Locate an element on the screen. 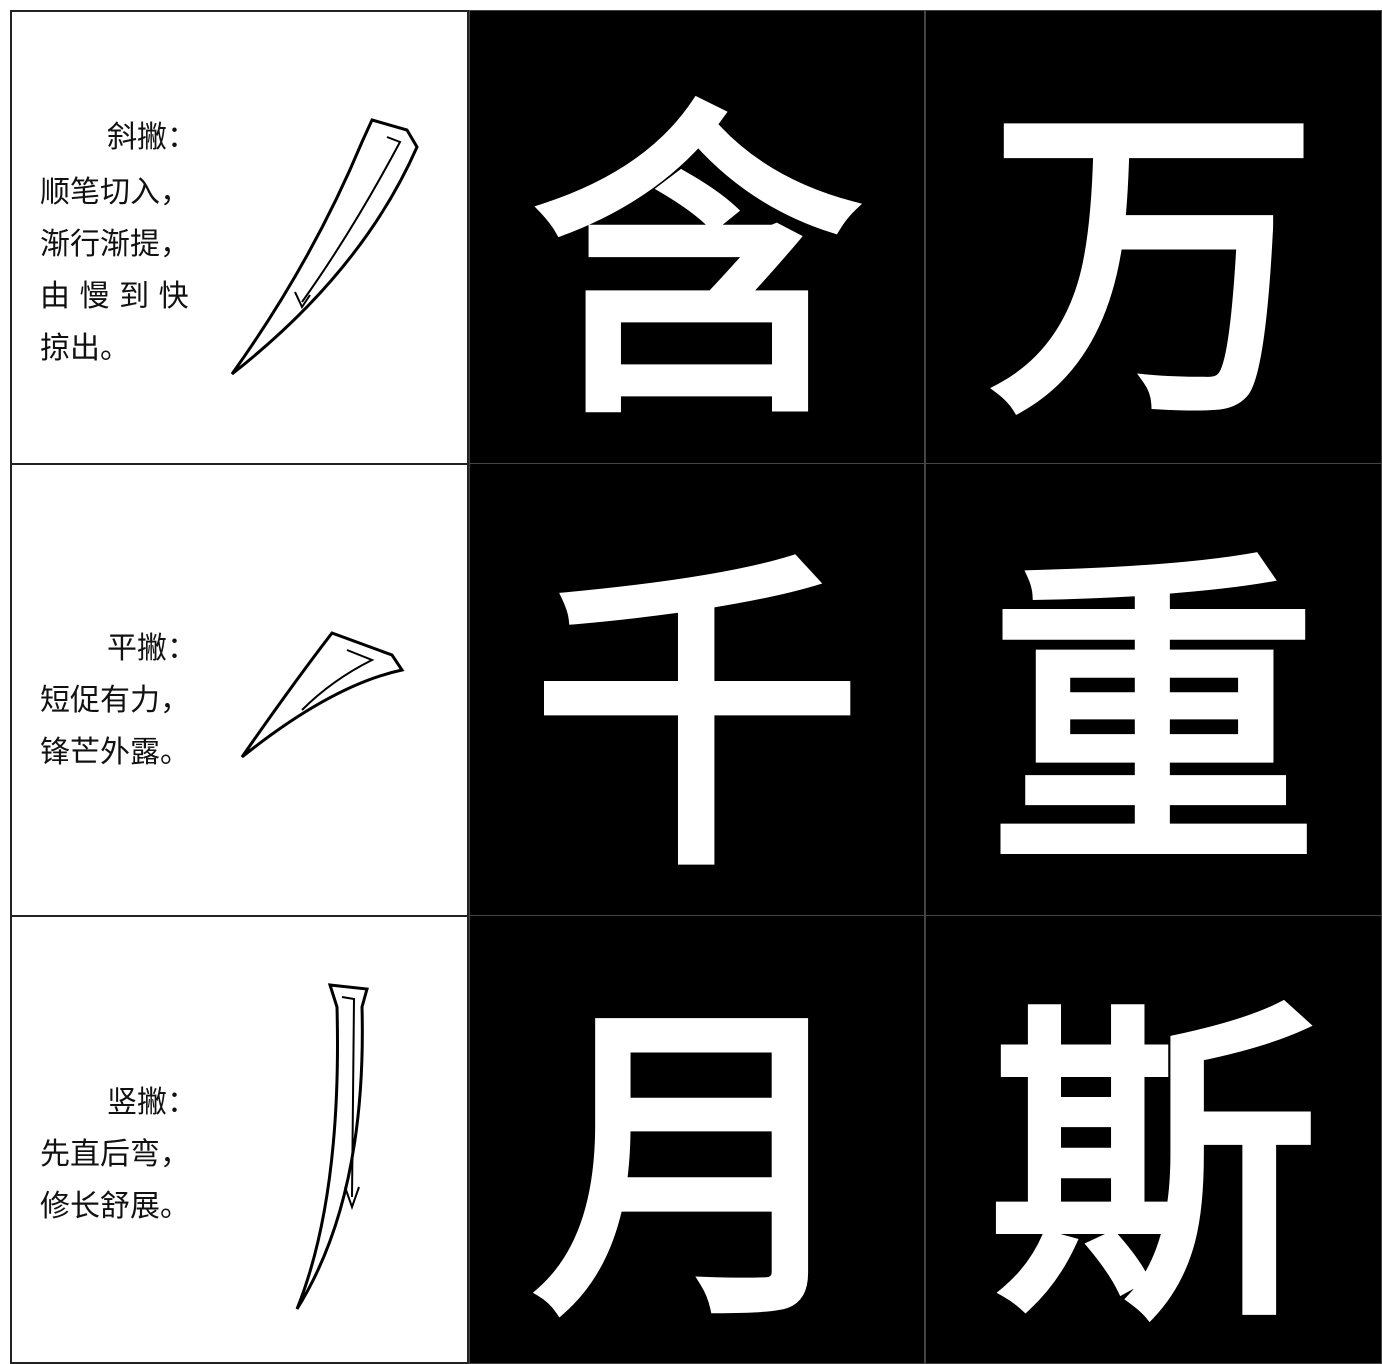 This screenshot has height=1364, width=1382. stroke-cell: 竖撇： 先直后弯， 修长舒展。 is located at coordinates (239, 1139).